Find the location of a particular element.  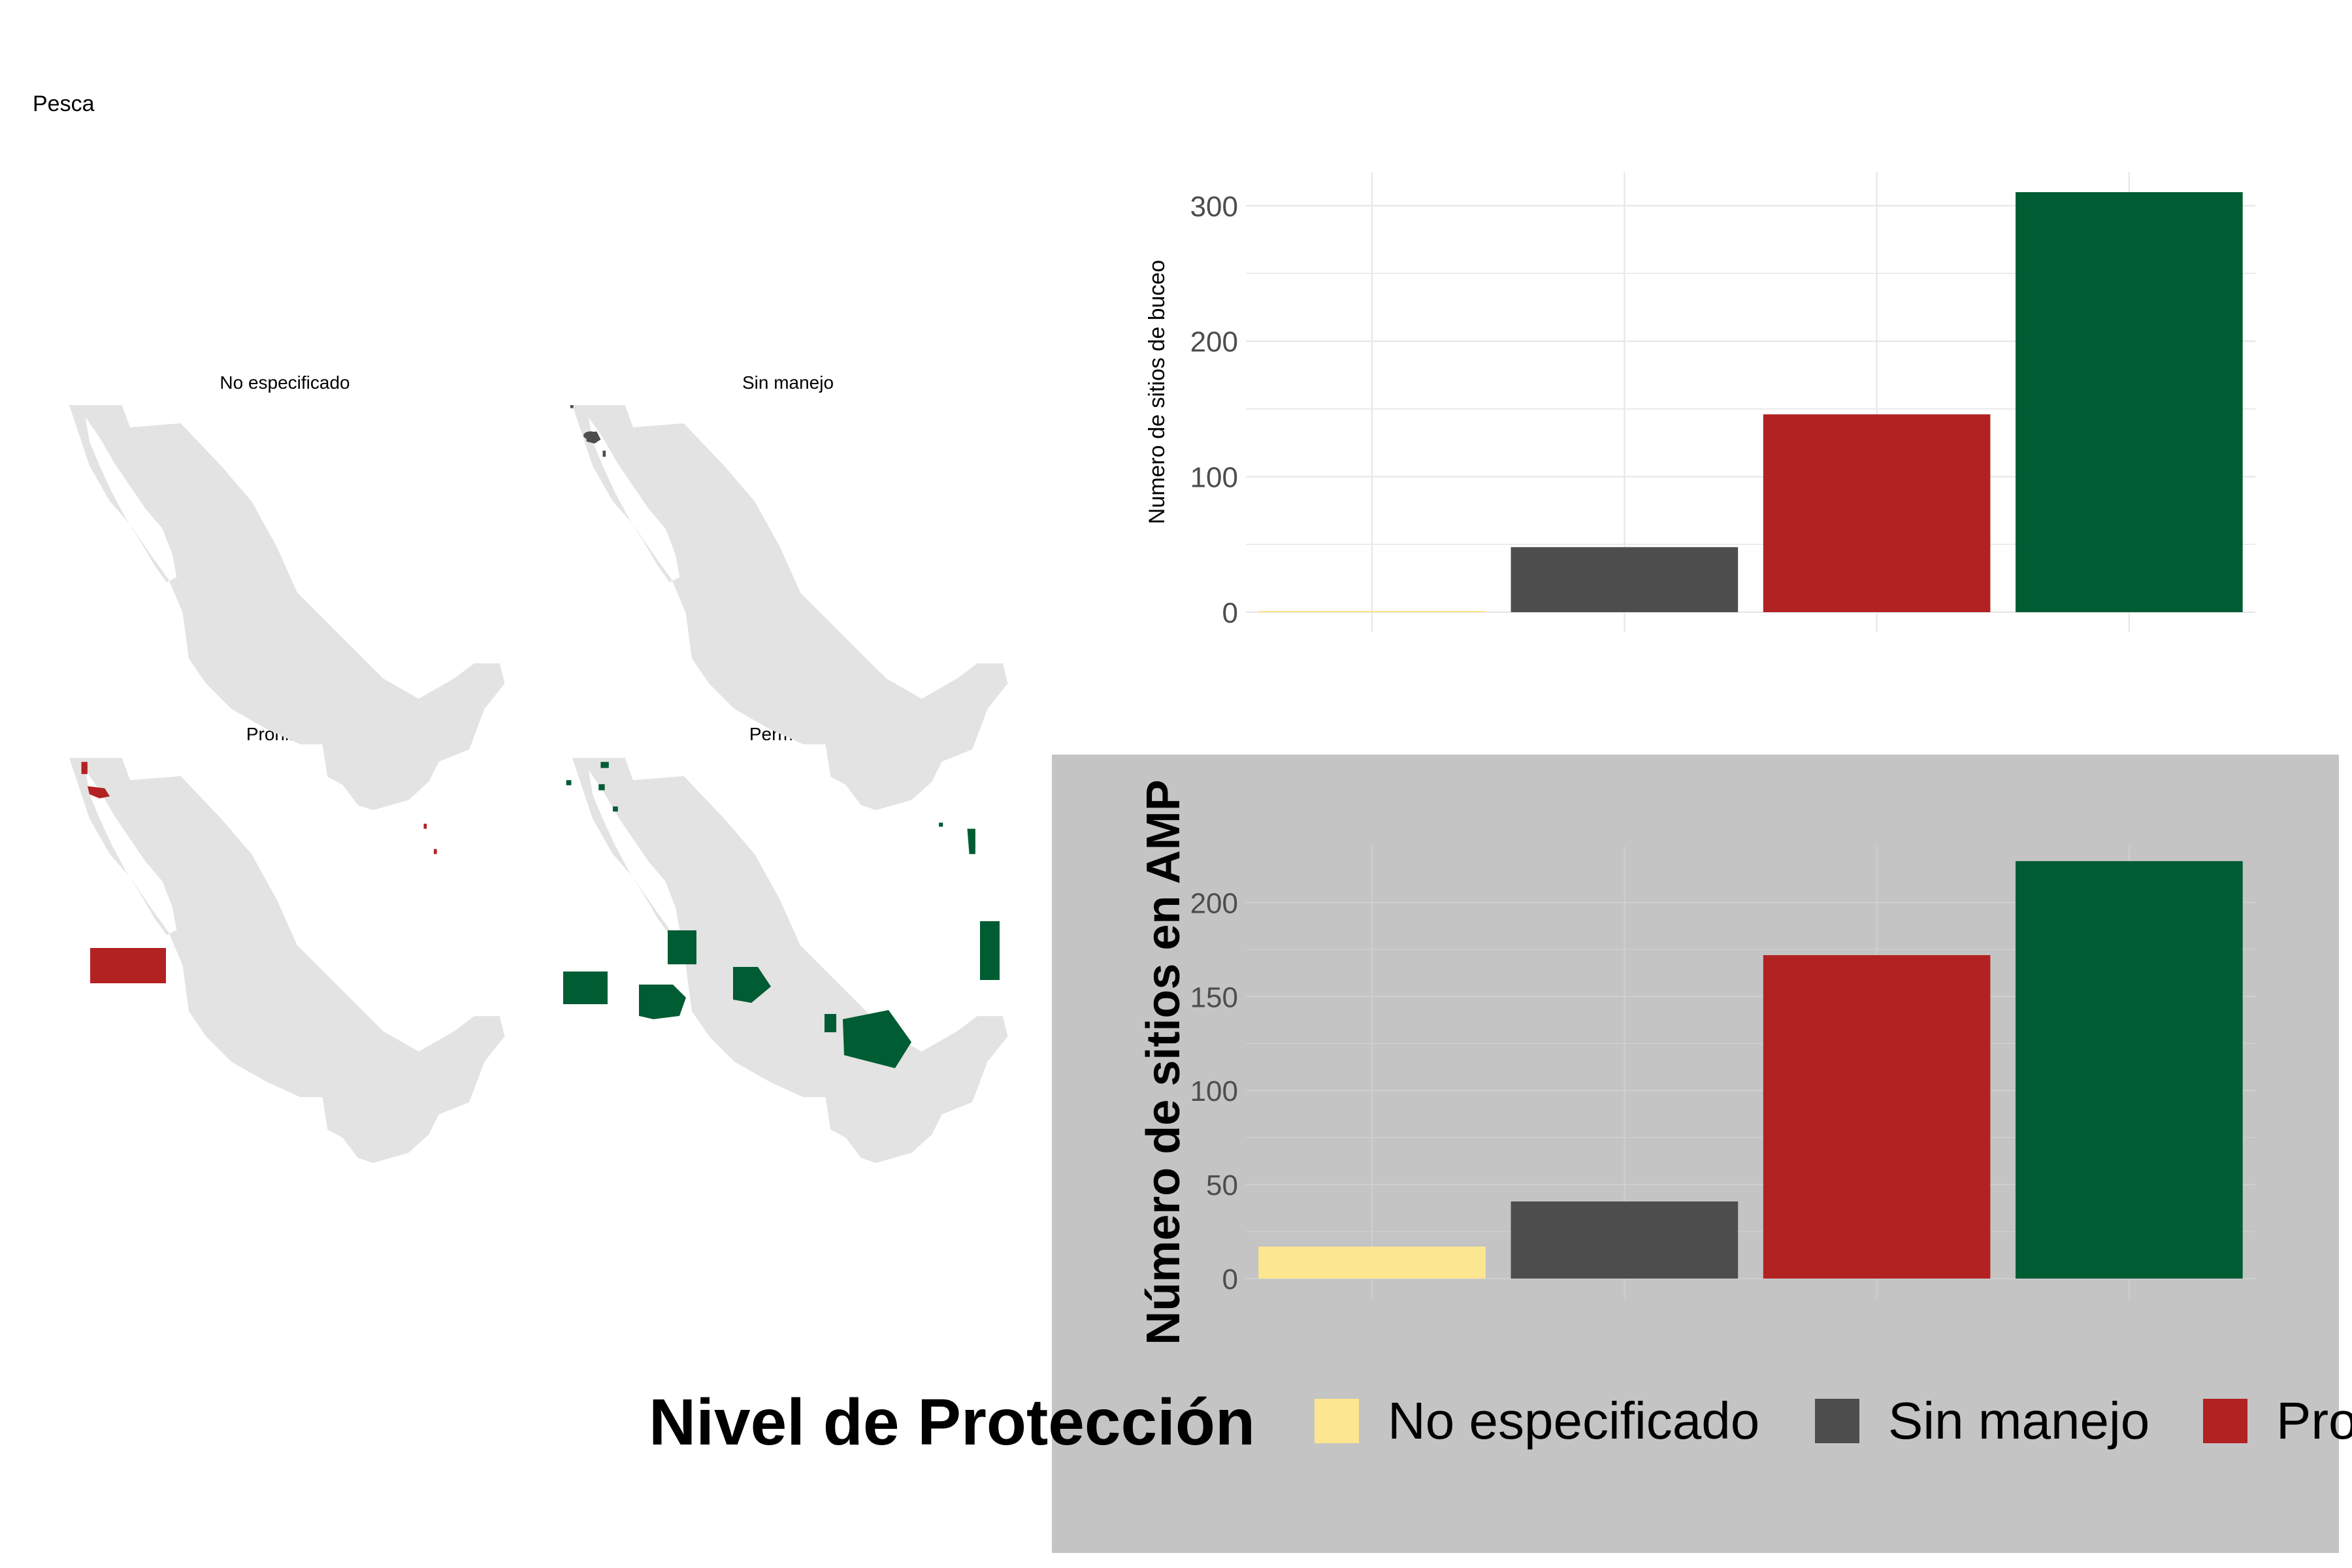

legend-label: No especificado is located at coordinates (1574, 1421).